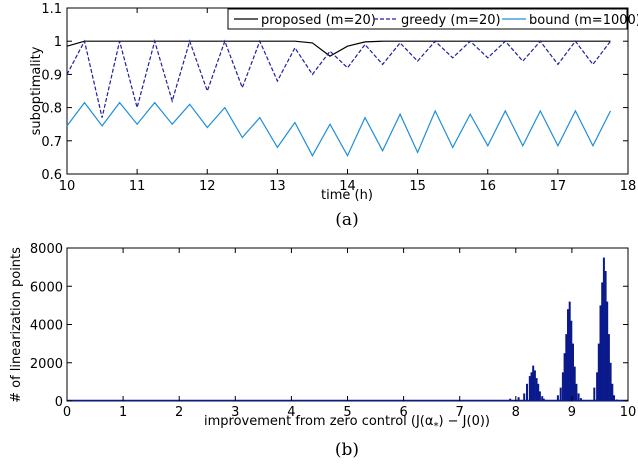 This screenshot has height=467, width=638. I want to click on legend-box, so click(427, 19).